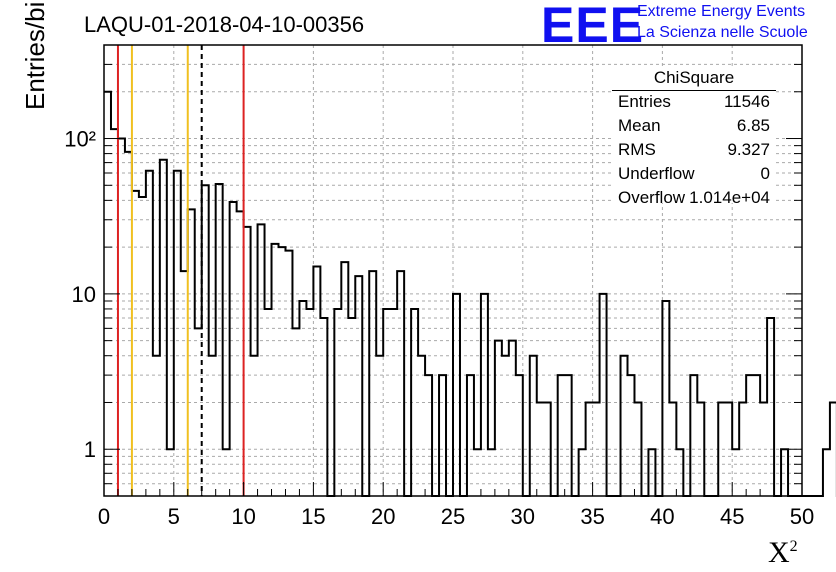  Describe the element at coordinates (753, 125) in the screenshot. I see `stats-value: 6.85` at that location.